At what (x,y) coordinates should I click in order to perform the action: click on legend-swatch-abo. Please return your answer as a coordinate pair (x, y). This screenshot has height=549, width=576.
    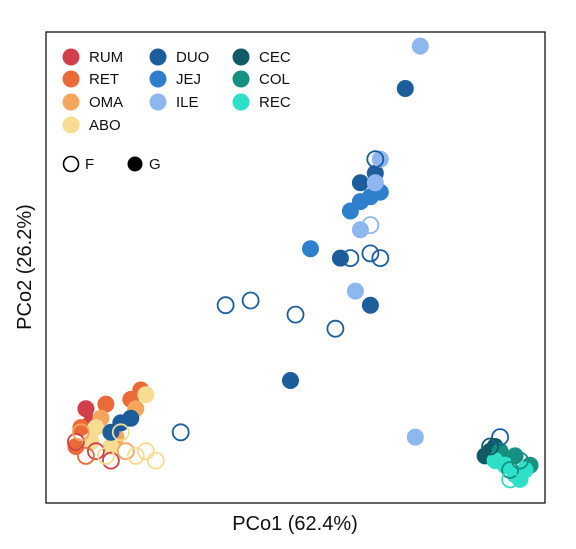
    Looking at the image, I should click on (71, 125).